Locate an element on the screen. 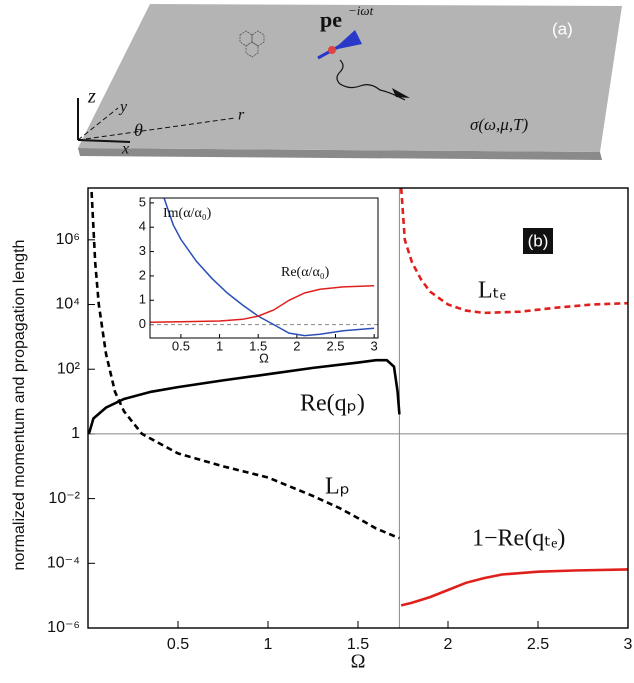 This screenshot has height=683, width=634. series-group is located at coordinates (262, 267).